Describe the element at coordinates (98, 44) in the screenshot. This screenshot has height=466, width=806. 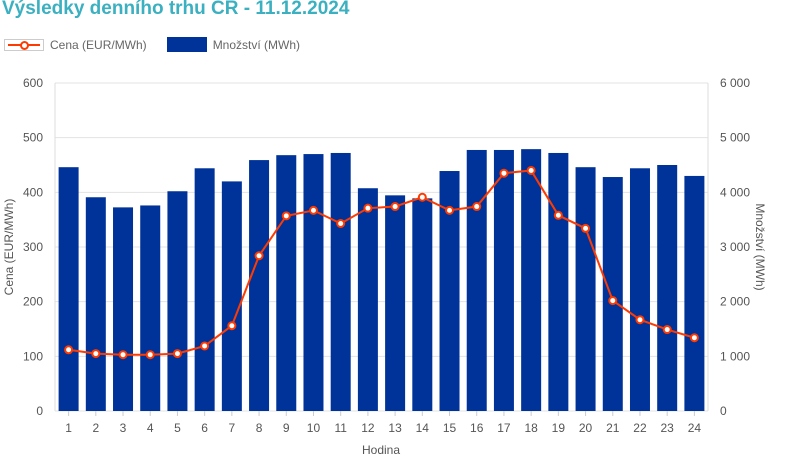
I see `legend-label-price: Cena (EUR/MWh)` at that location.